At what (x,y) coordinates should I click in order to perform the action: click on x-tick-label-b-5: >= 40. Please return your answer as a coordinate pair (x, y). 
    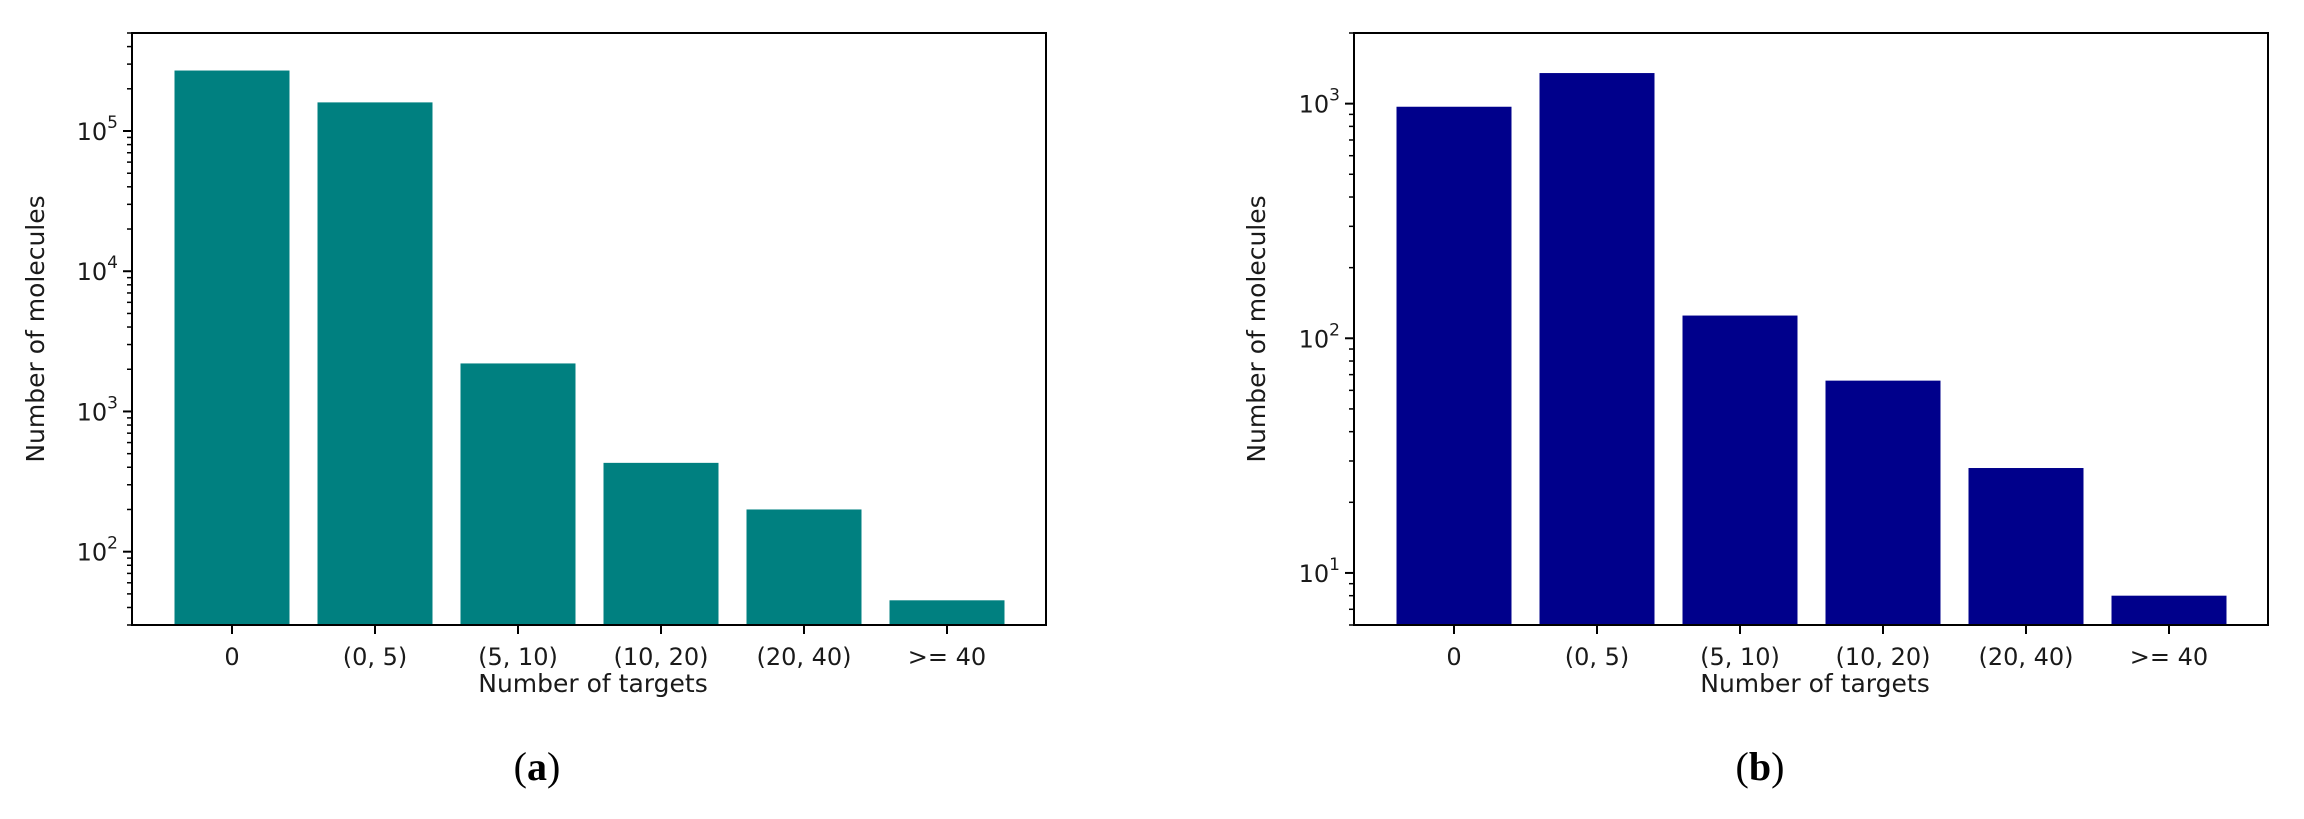
    Looking at the image, I should click on (2169, 657).